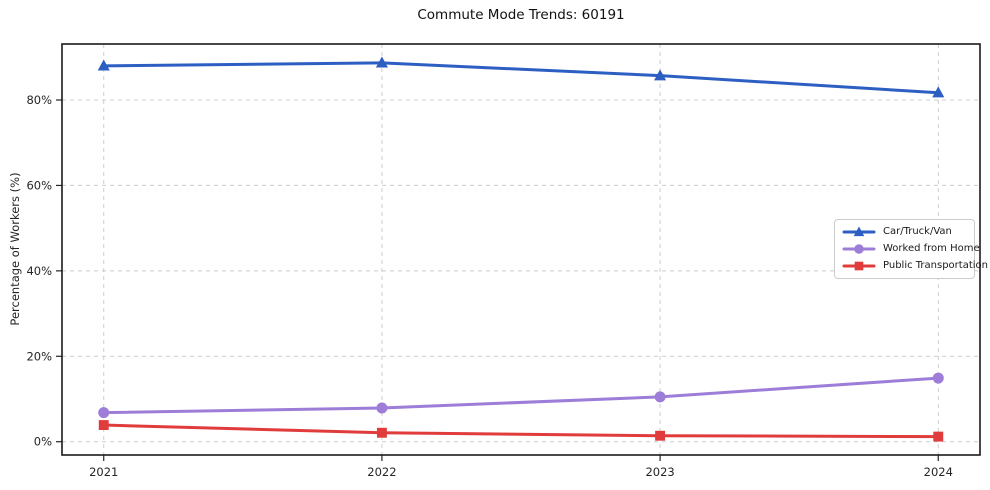 The width and height of the screenshot is (990, 490). Describe the element at coordinates (39, 100) in the screenshot. I see `svg-text: 80%` at that location.